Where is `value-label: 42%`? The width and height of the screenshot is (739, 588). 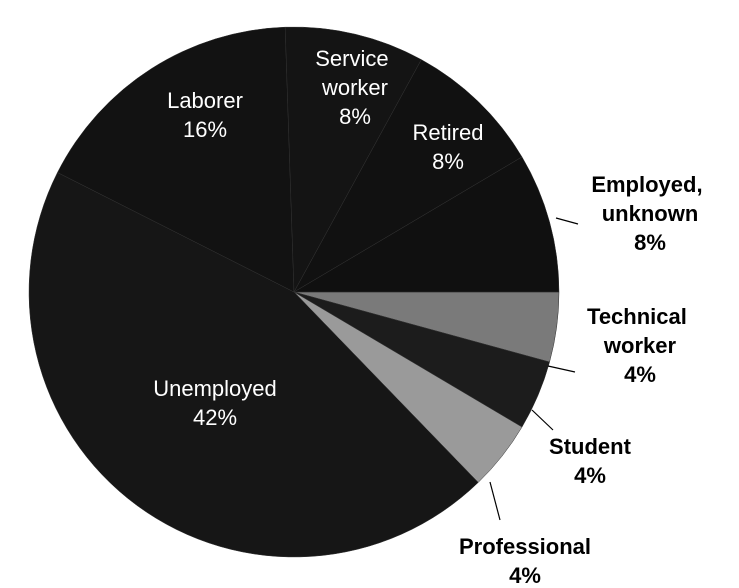 value-label: 42% is located at coordinates (215, 417).